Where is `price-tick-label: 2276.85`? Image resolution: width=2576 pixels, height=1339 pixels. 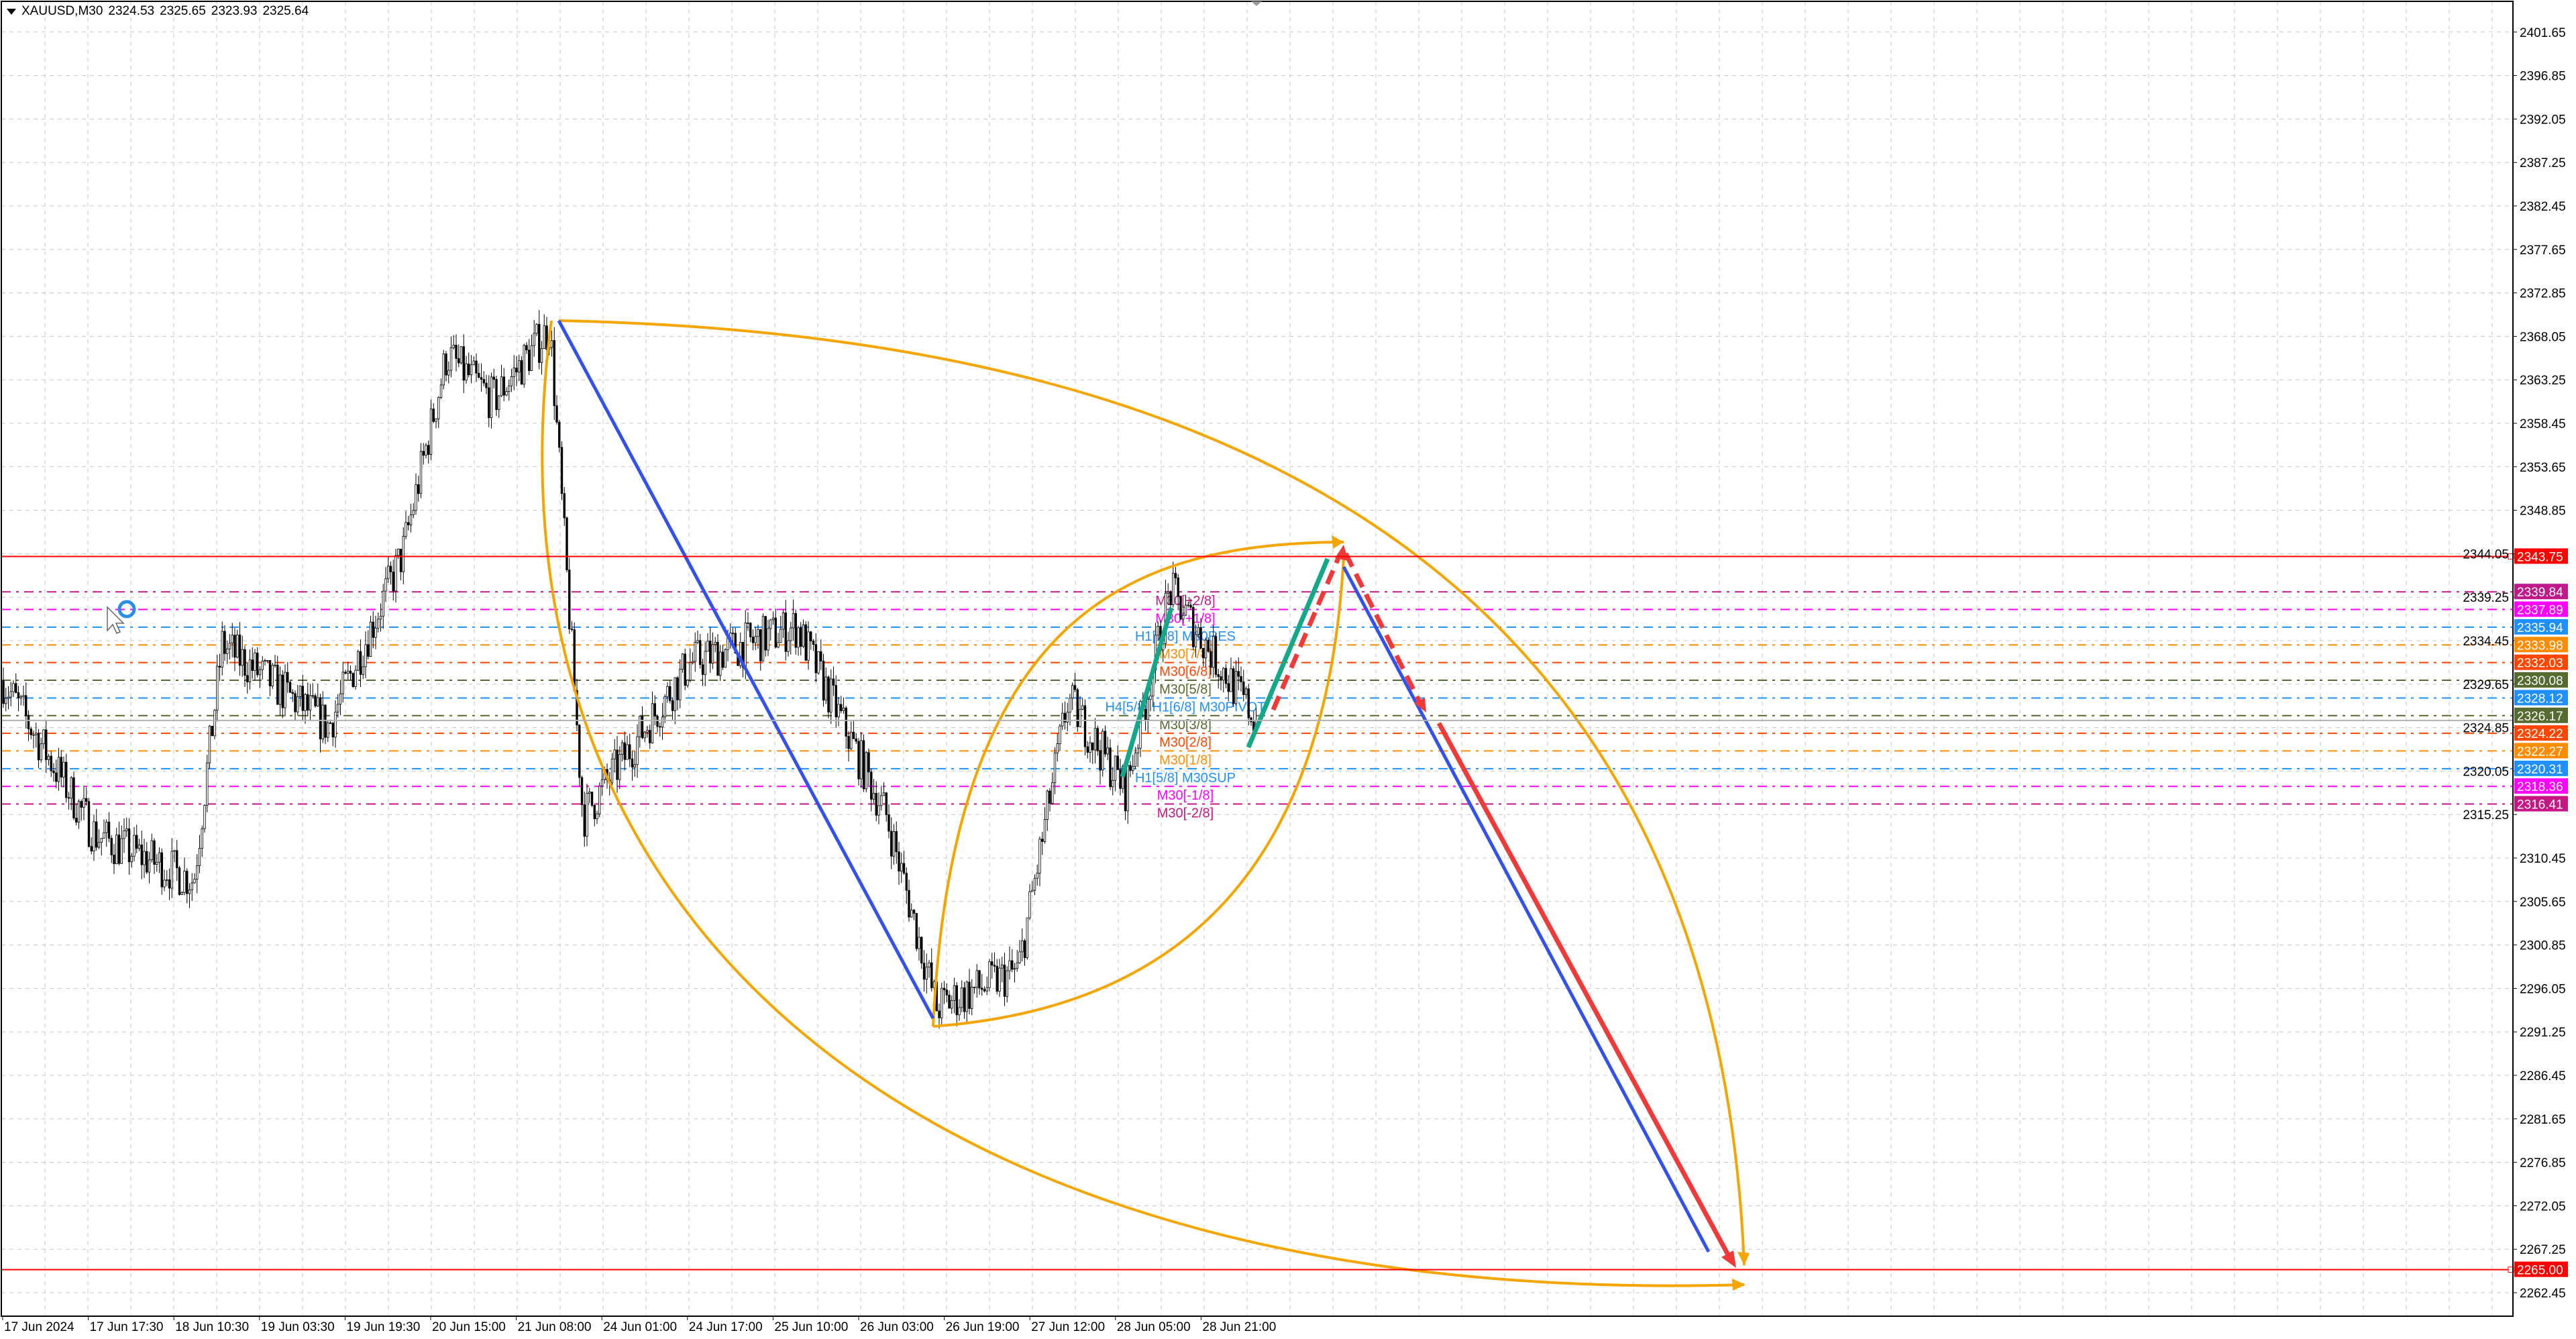
price-tick-label: 2276.85 is located at coordinates (2543, 1164).